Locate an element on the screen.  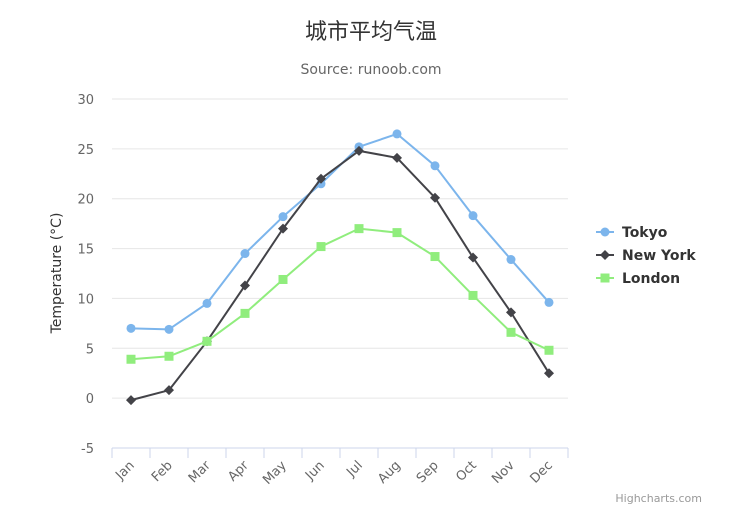
y-tick-label: 25 is located at coordinates (85, 150).